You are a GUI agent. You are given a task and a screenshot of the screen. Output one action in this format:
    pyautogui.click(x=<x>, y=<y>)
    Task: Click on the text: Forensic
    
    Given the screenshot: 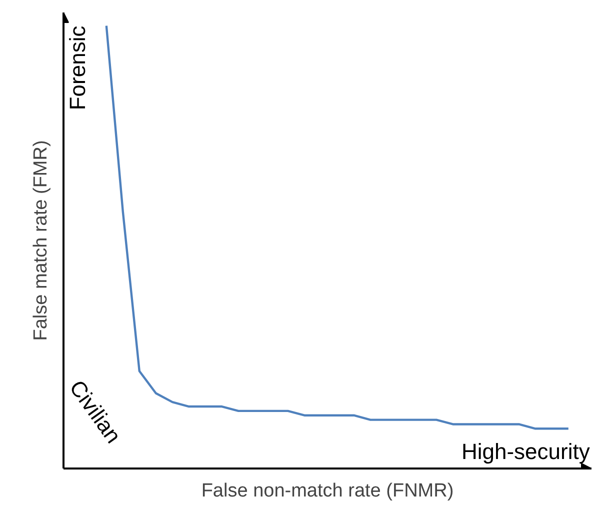 What is the action you would take?
    pyautogui.click(x=77, y=68)
    